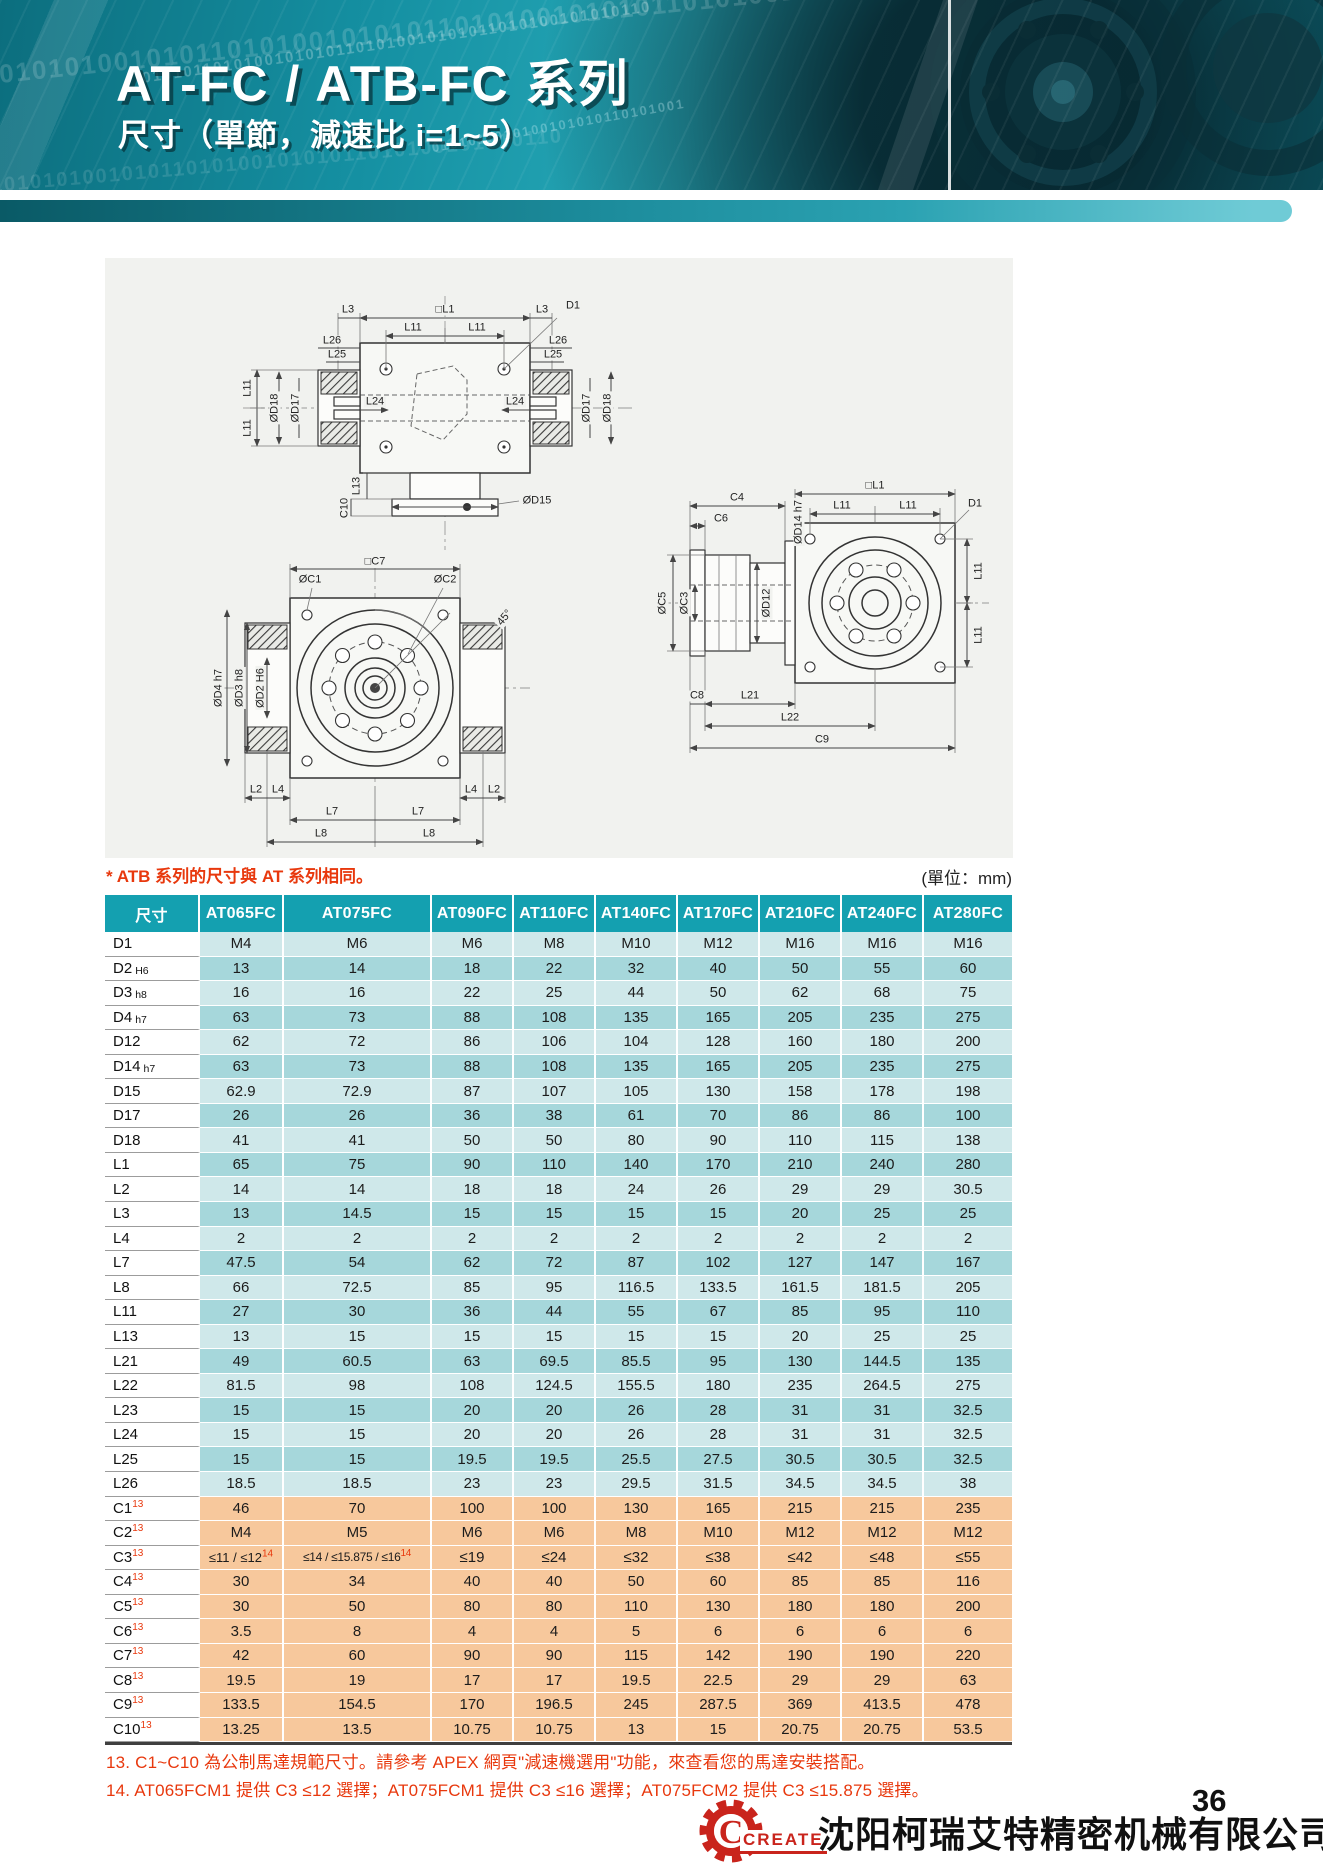  Describe the element at coordinates (558, 1116) in the screenshot. I see `table-row-D17: D17 26 26 36 38 61 70 86 86 100` at that location.